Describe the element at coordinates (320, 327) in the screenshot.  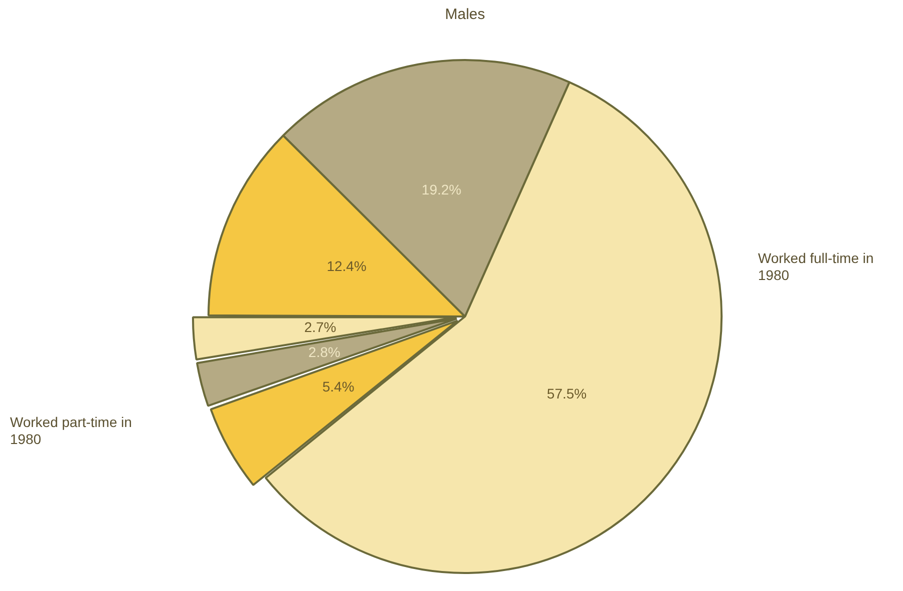
I see `data-label: 2.7%` at that location.